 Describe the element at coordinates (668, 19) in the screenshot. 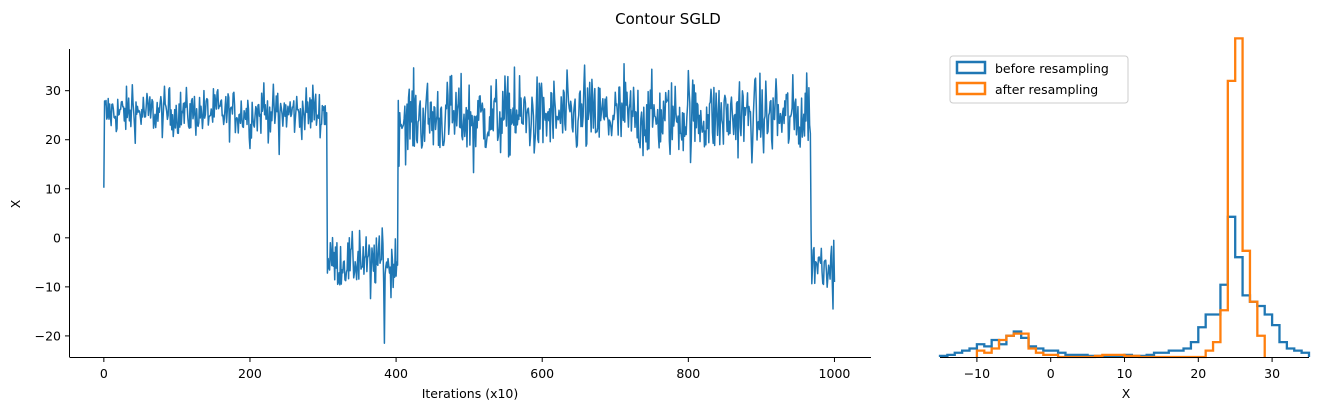

I see `figure-title: Contour SGLD` at that location.